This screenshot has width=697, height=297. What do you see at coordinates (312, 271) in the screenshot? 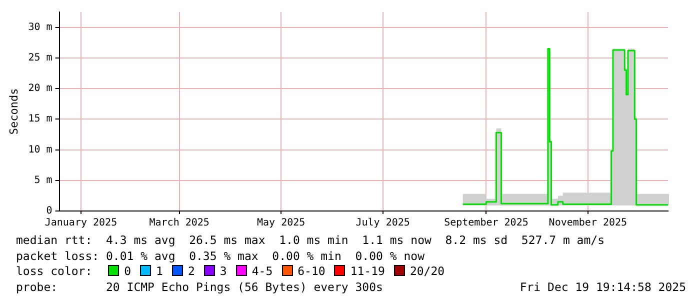
I see `legend-label: 6-10` at bounding box center [312, 271].